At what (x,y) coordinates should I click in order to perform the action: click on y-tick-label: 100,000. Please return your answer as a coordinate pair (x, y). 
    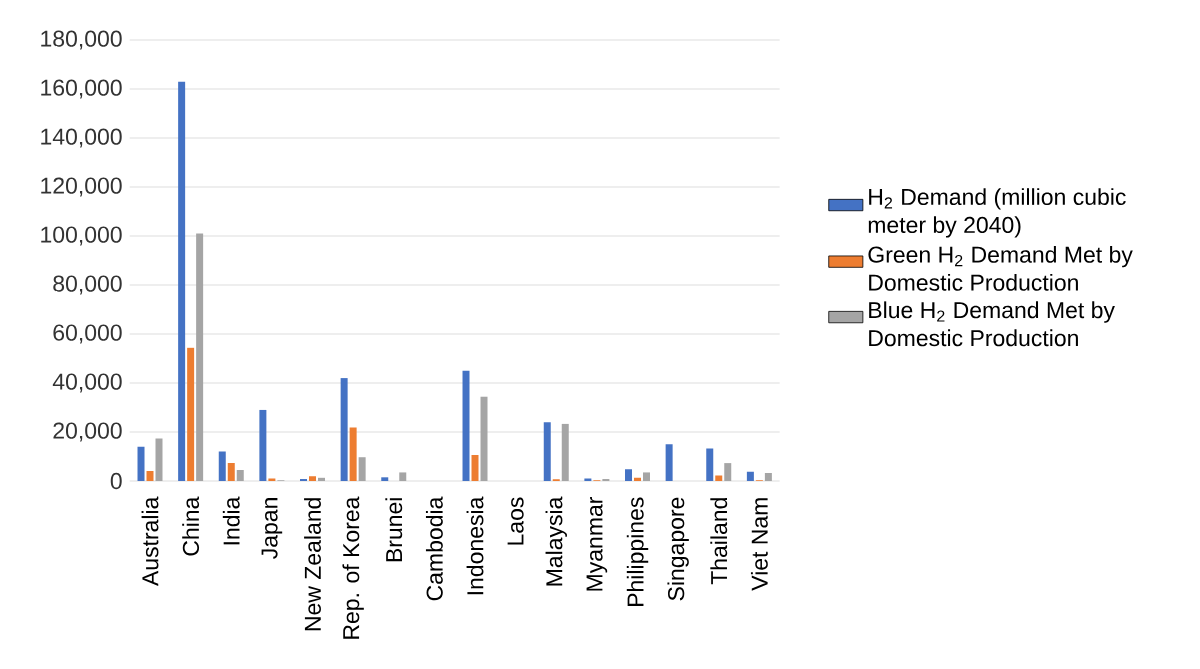
    Looking at the image, I should click on (81, 236).